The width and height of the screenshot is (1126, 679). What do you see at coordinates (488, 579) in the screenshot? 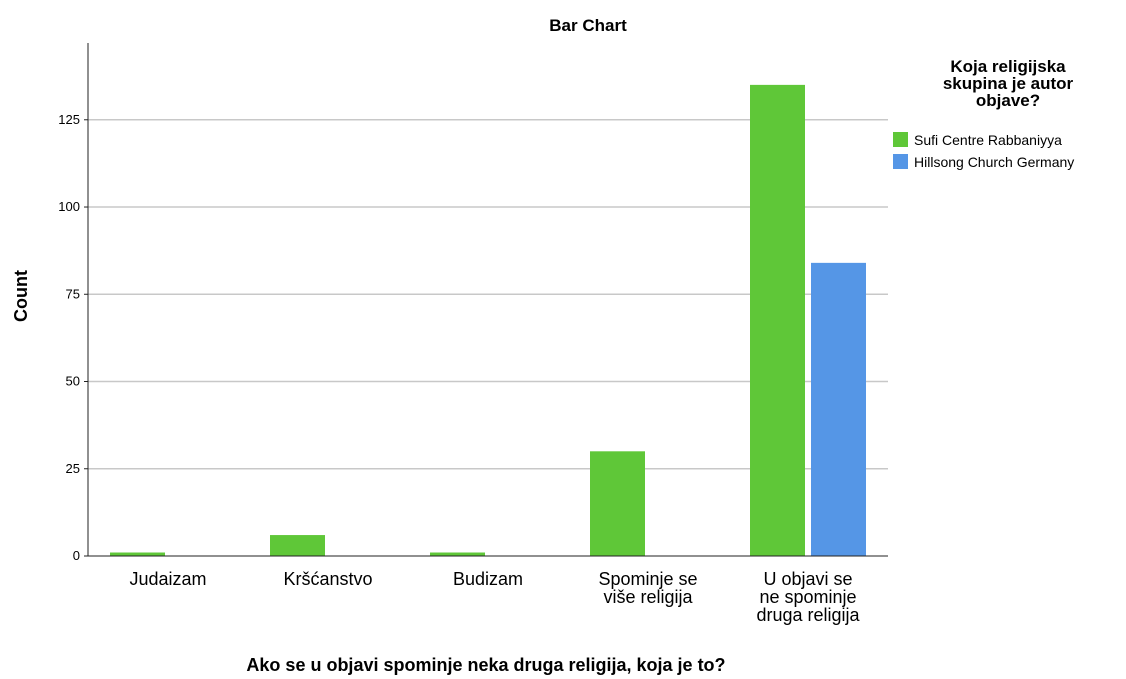
I see `x-category-label: Budizam` at bounding box center [488, 579].